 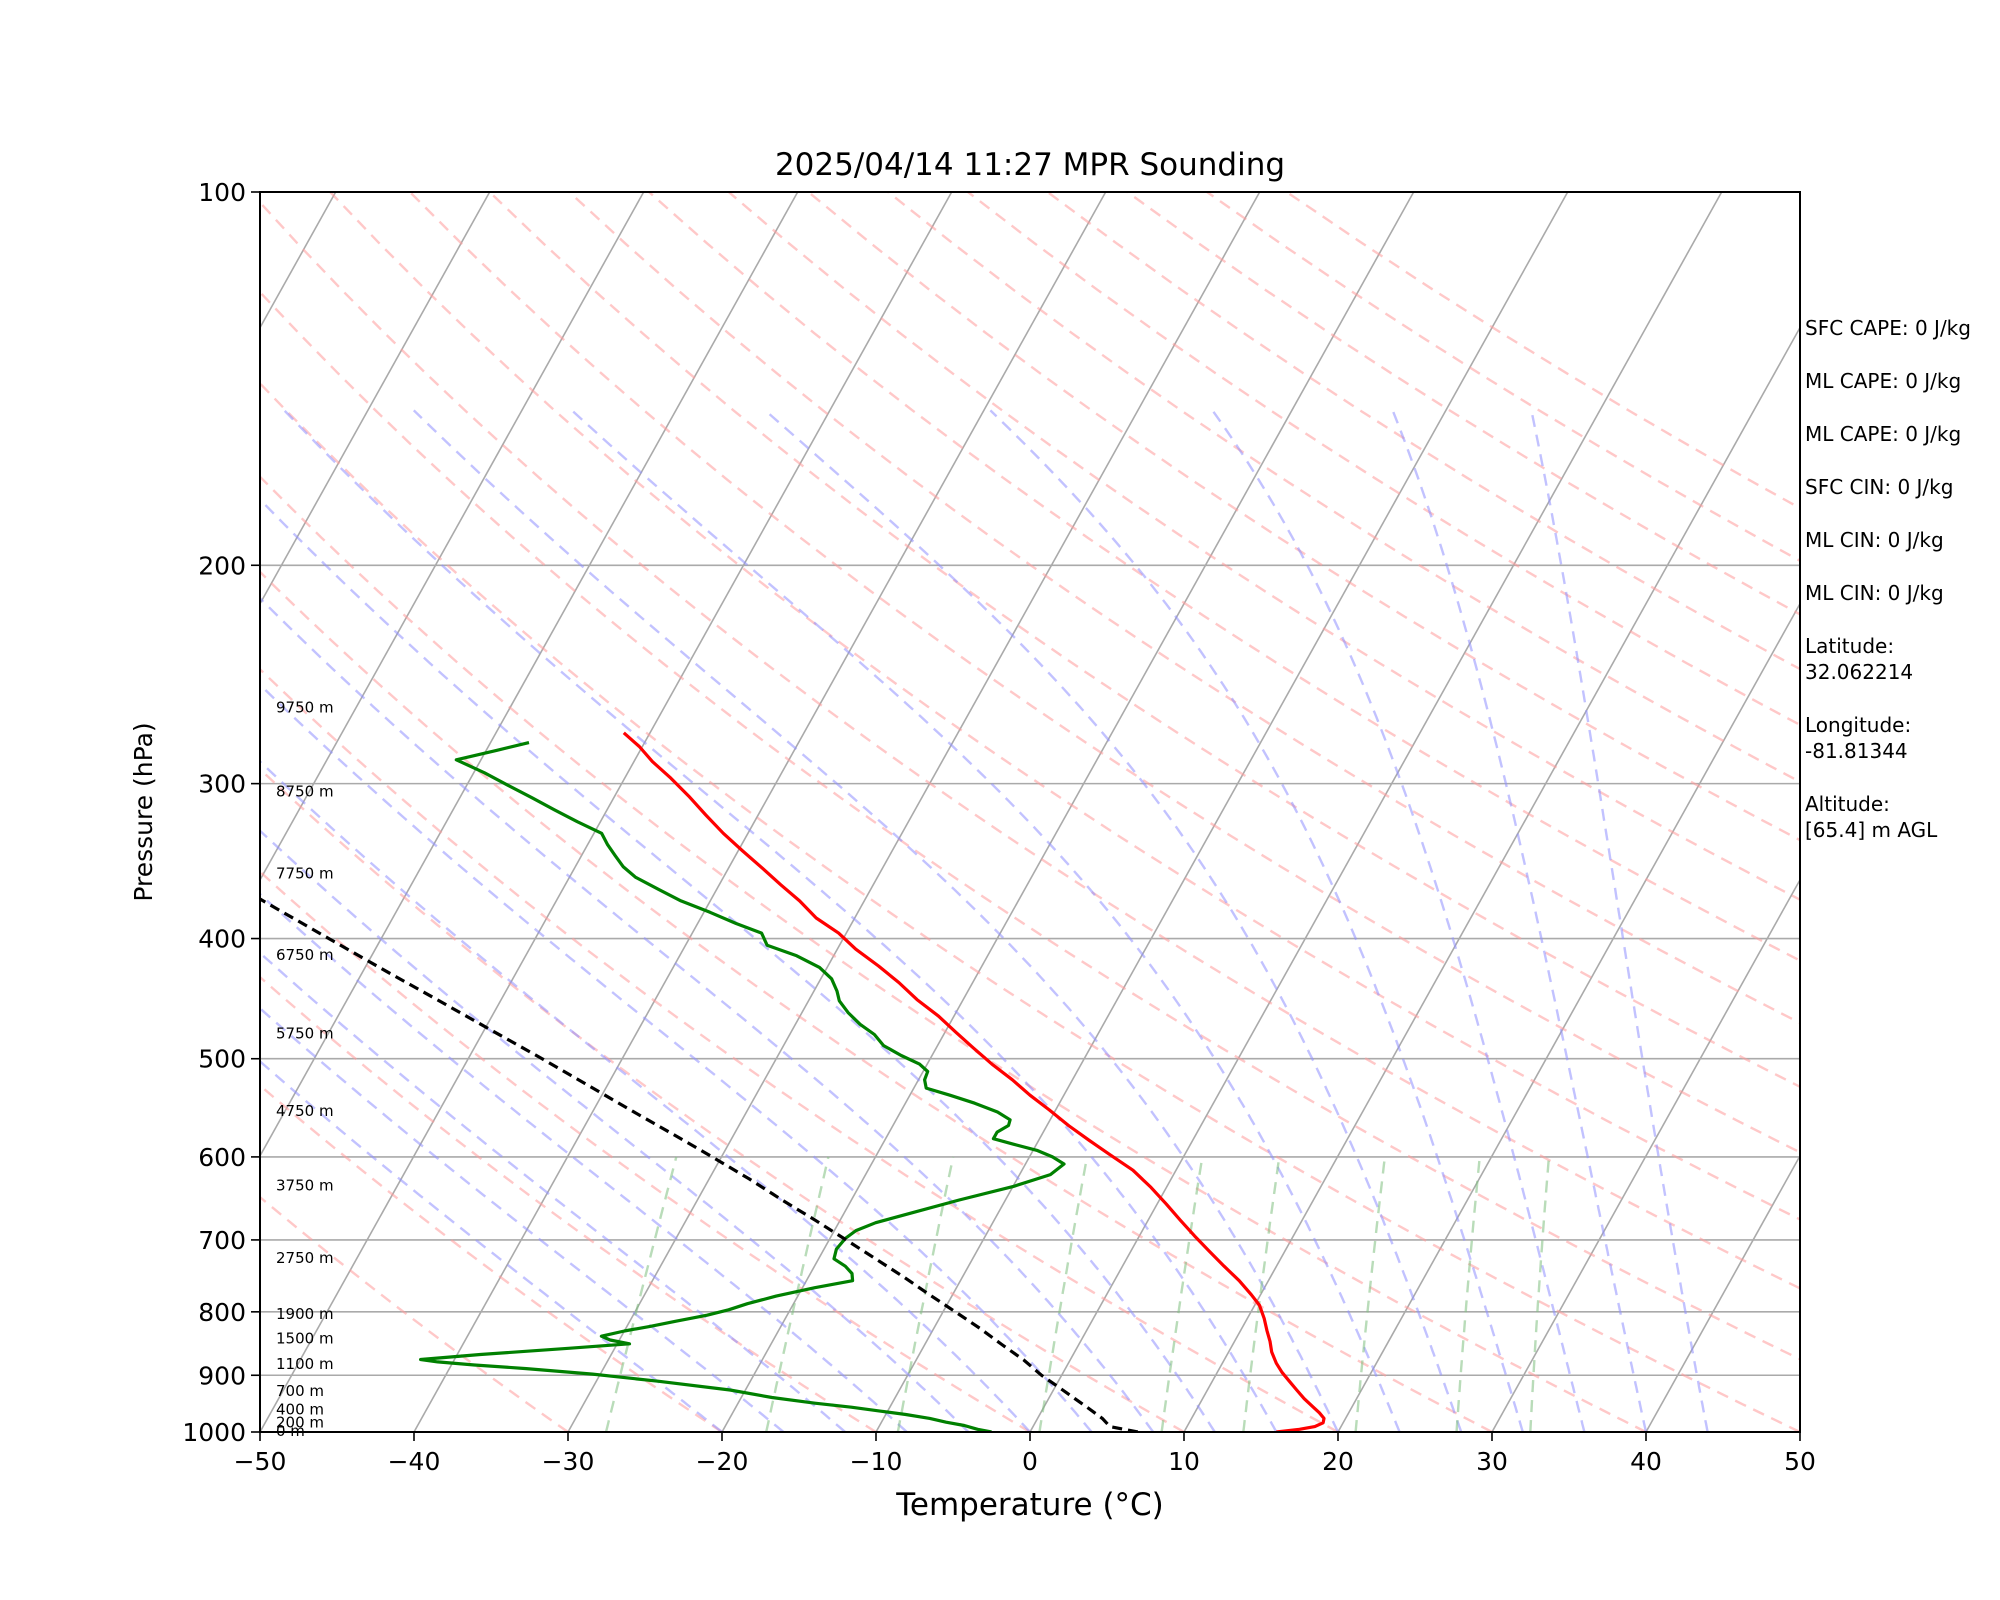 I want to click on y-axis-label: Pressure (hPa), so click(x=143, y=811).